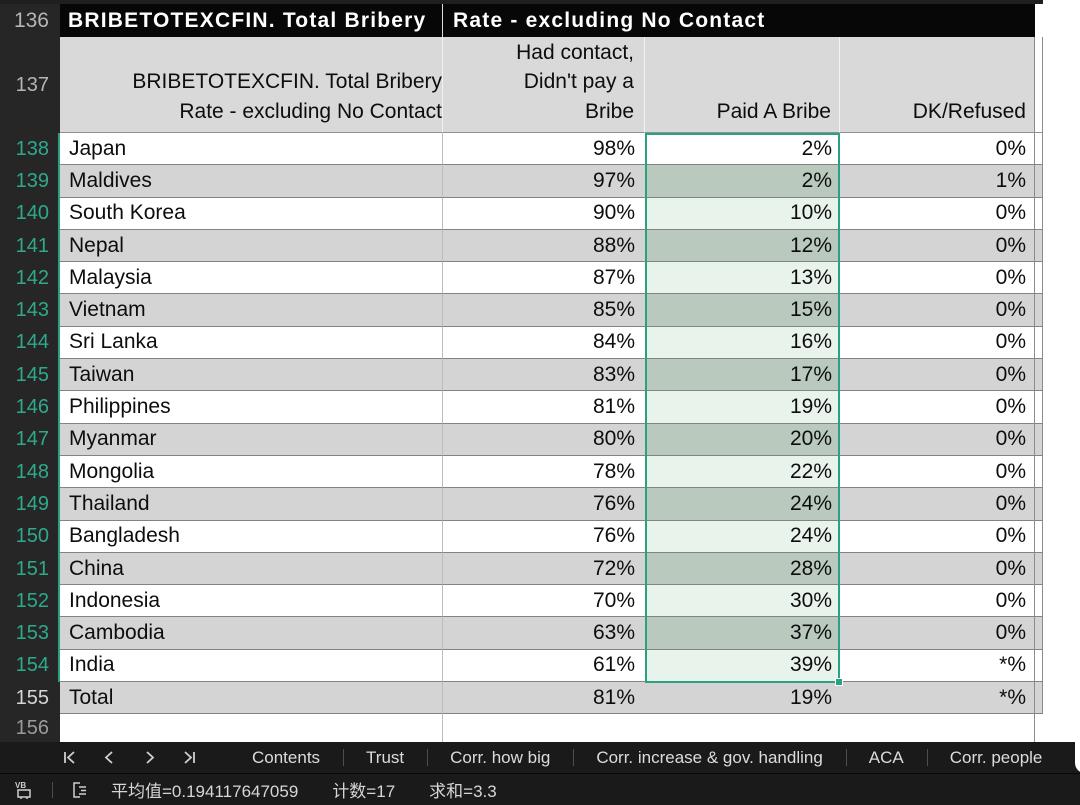  What do you see at coordinates (251, 504) in the screenshot?
I see `country-cell: Thailand` at bounding box center [251, 504].